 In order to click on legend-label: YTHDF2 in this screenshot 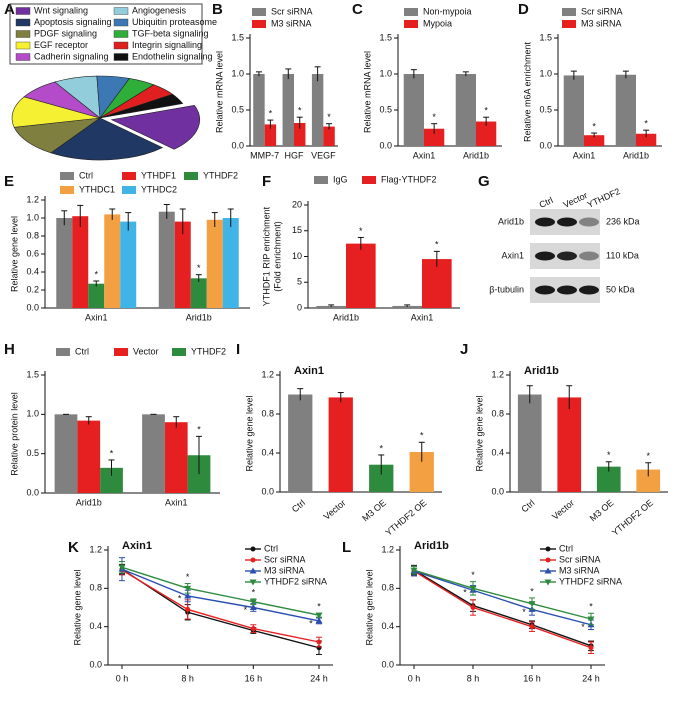, I will do `click(220, 175)`.